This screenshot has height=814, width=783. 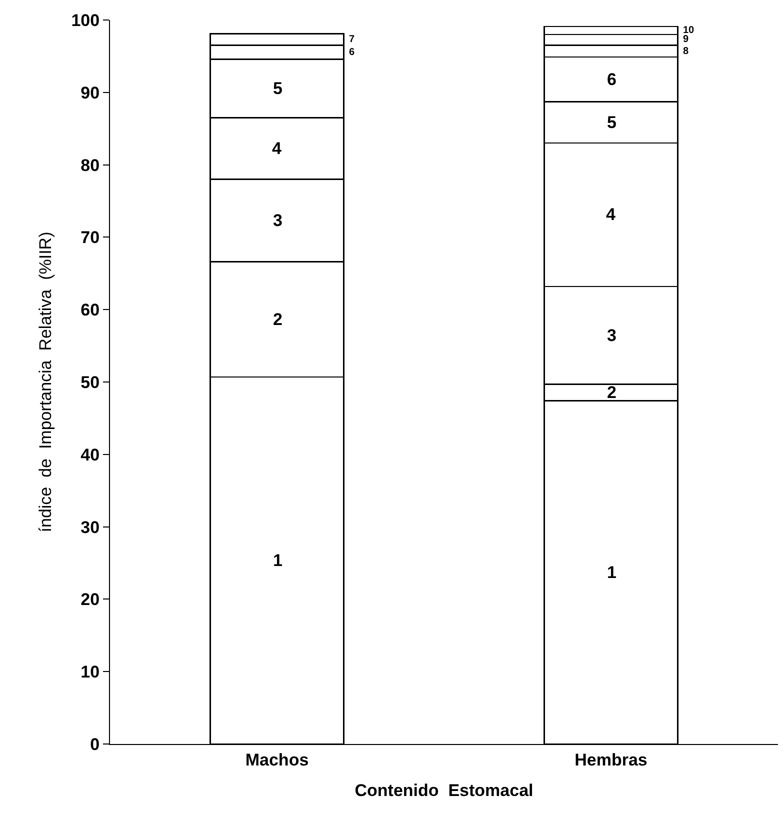 What do you see at coordinates (90, 382) in the screenshot?
I see `y-tick-label: 50` at bounding box center [90, 382].